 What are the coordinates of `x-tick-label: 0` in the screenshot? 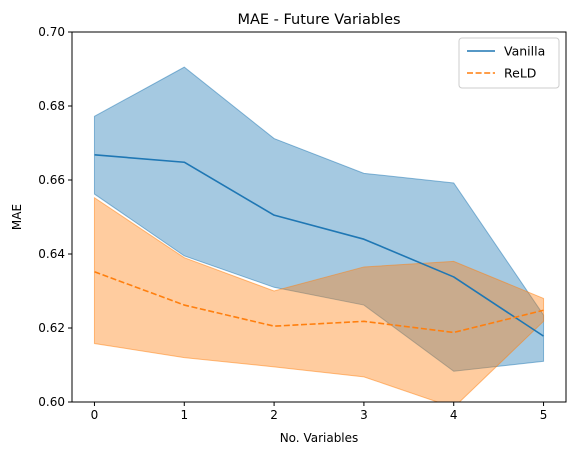 It's located at (95, 415).